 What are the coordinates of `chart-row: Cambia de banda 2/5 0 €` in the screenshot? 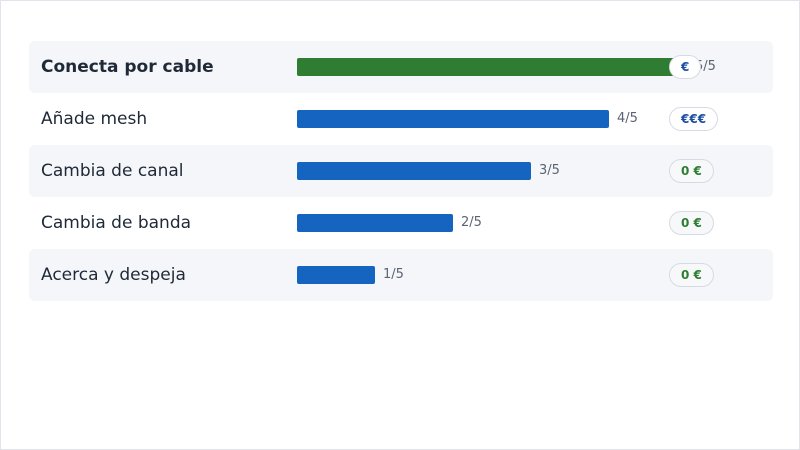 It's located at (401, 223).